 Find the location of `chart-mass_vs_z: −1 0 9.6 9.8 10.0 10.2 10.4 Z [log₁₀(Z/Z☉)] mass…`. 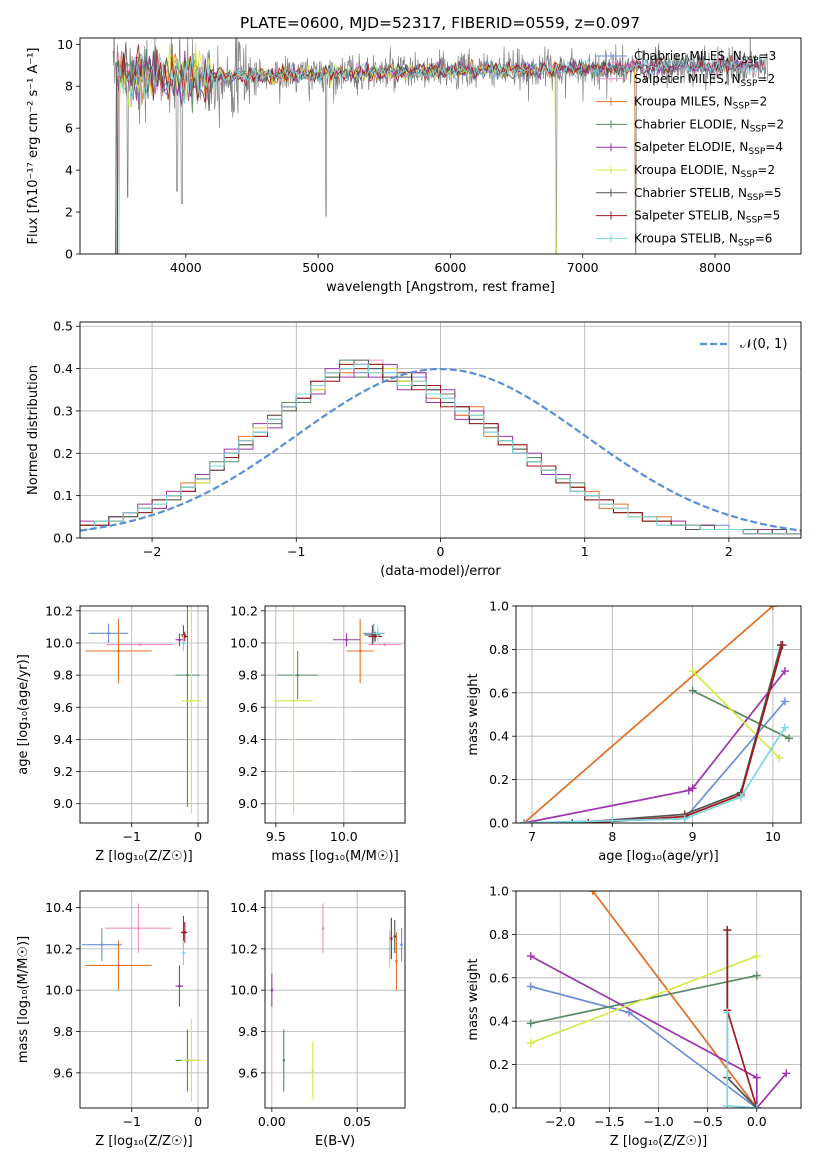

chart-mass_vs_z: −1 0 9.6 9.8 10.0 10.2 10.4 Z [log₁₀(Z/Z☉)] mass… is located at coordinates (112, 1019).